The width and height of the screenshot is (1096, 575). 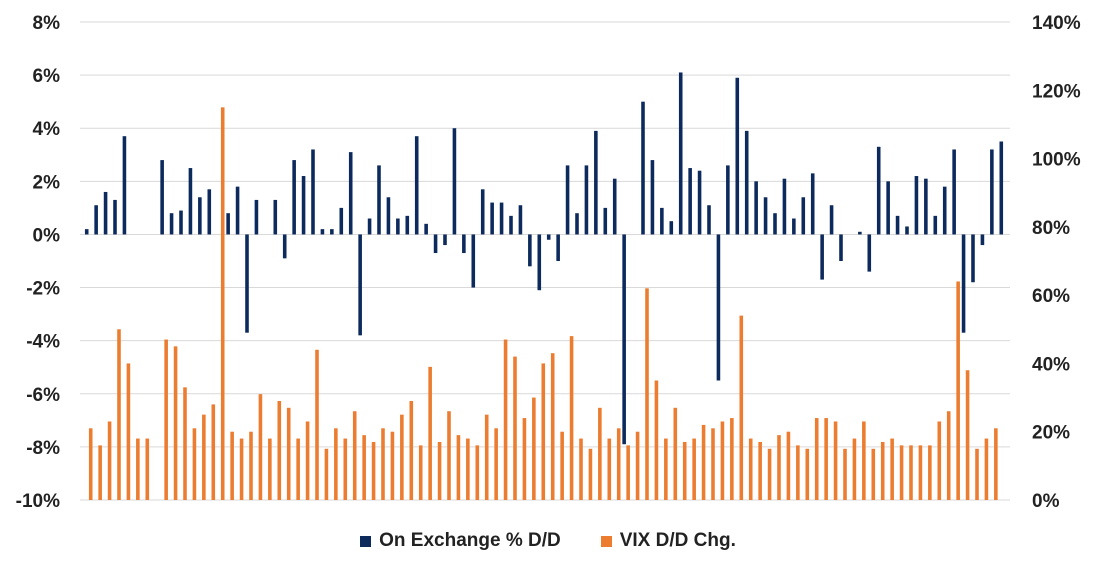 I want to click on y-left-tick-label: -8%, so click(x=43, y=448).